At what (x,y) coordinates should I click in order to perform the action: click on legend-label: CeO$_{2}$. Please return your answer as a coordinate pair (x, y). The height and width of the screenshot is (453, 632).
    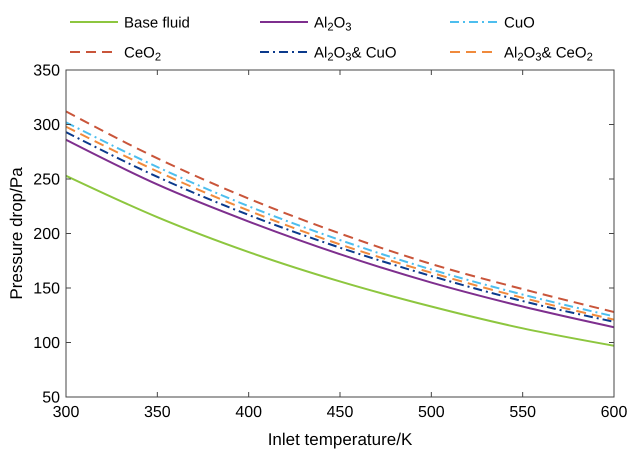
    Looking at the image, I should click on (143, 54).